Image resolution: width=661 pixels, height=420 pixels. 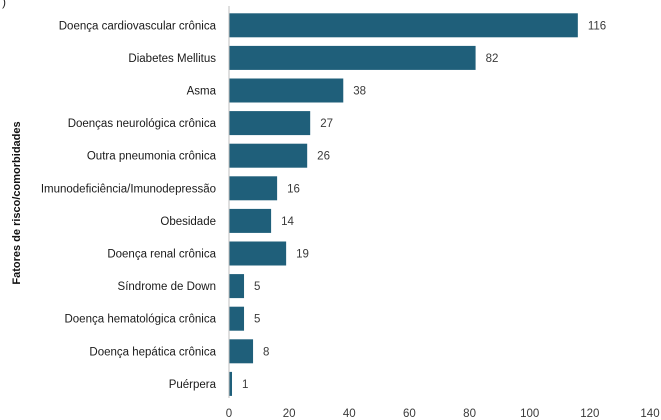 I want to click on x-tick-label: 0, so click(x=229, y=414).